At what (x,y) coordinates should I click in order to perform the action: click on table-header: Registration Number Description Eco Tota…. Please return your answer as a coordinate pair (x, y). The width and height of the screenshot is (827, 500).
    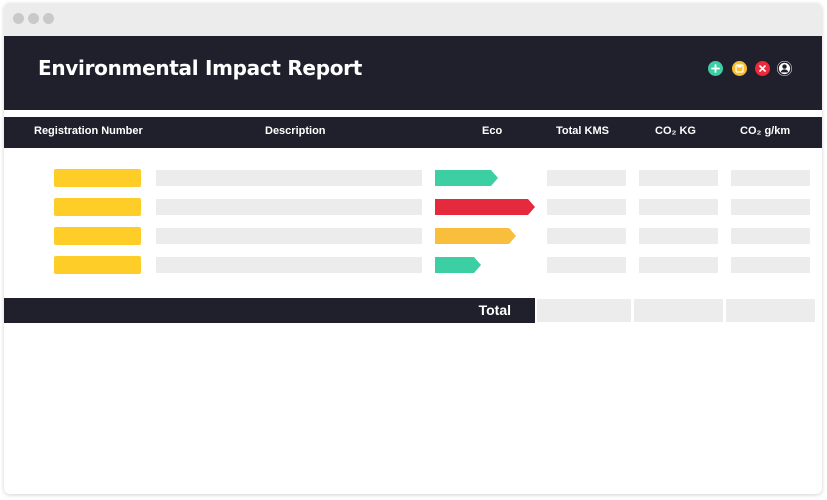
    Looking at the image, I should click on (413, 132).